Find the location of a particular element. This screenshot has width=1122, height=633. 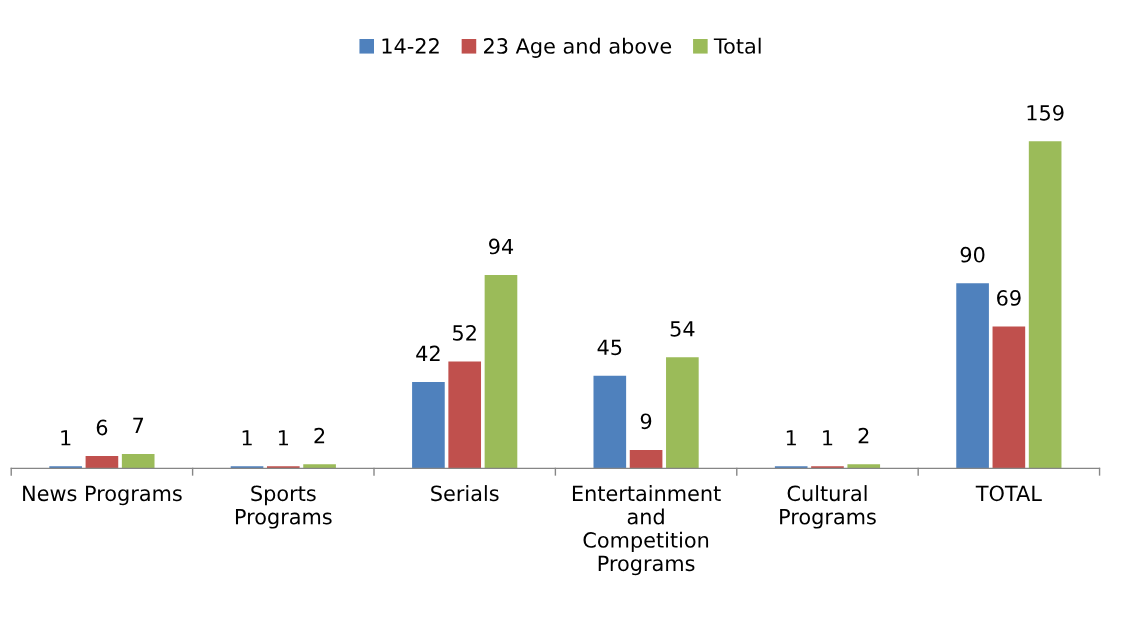

x-tick-label: Sports Programs is located at coordinates (283, 507).